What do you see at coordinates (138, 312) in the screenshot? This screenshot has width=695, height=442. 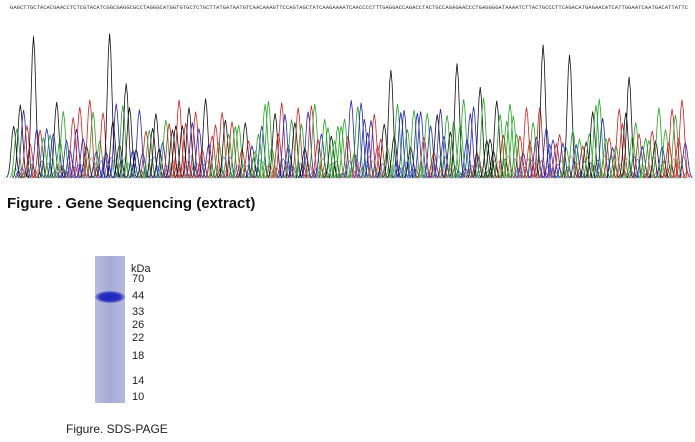 I see `marker-label: 33` at bounding box center [138, 312].